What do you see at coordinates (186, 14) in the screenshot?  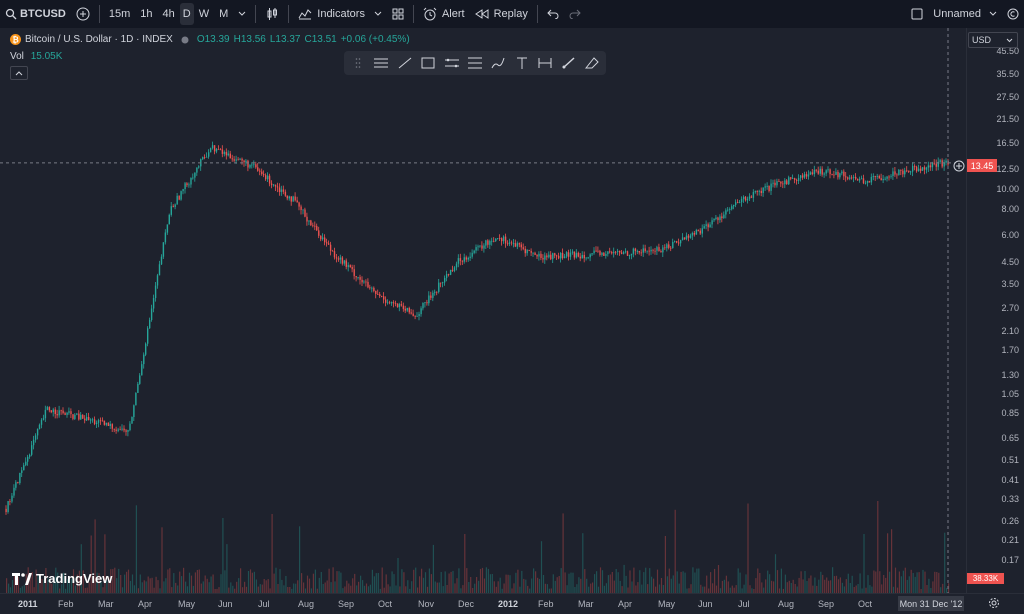 I see `interval-d: D` at bounding box center [186, 14].